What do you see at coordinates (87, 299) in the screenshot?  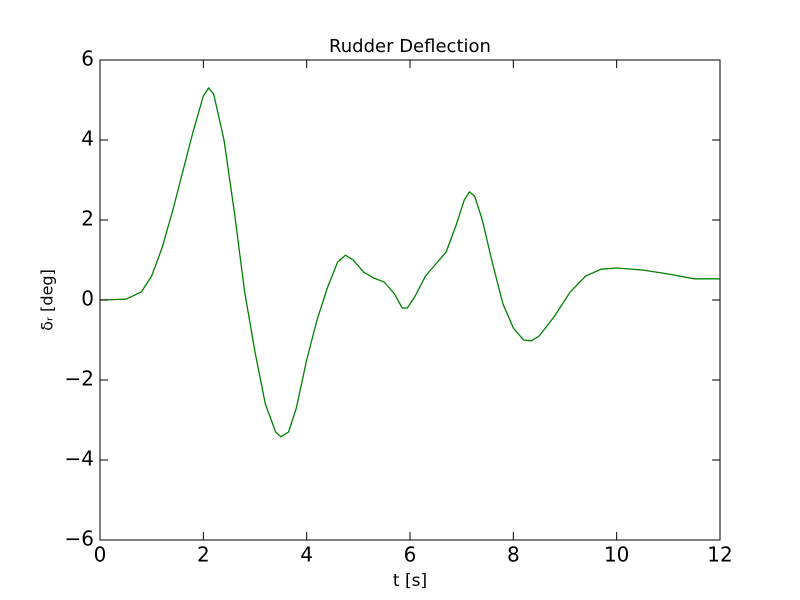 I see `y-tick-label: 0` at bounding box center [87, 299].